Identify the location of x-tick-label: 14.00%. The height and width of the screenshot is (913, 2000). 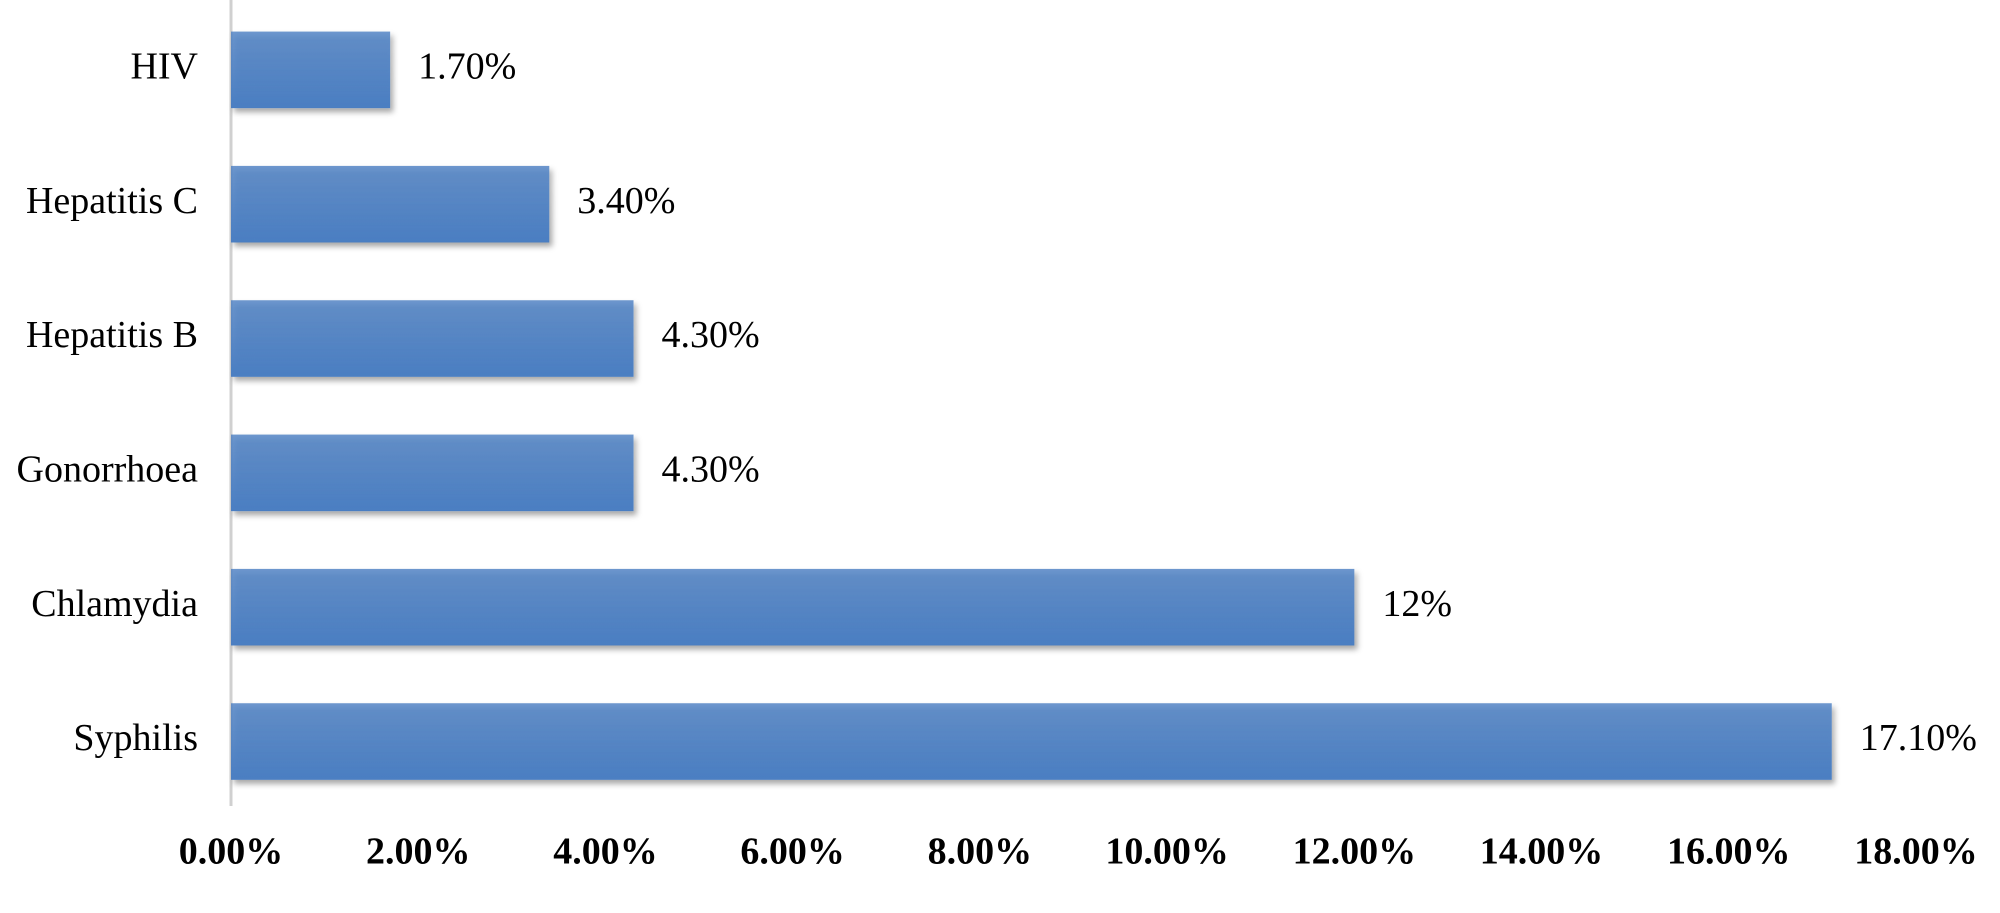
(1542, 852).